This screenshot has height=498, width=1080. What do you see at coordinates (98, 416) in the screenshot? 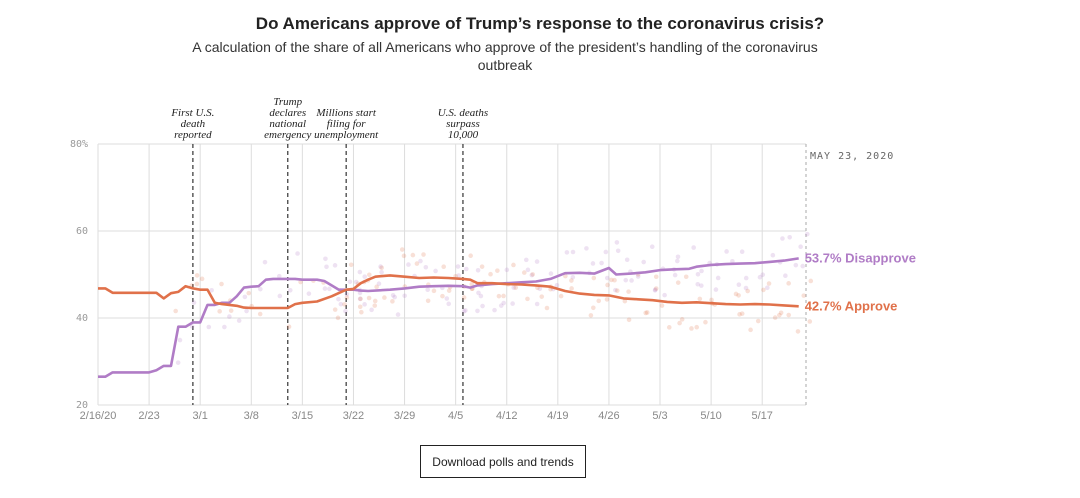
I see `x-tick-label: 2/16/20` at bounding box center [98, 416].